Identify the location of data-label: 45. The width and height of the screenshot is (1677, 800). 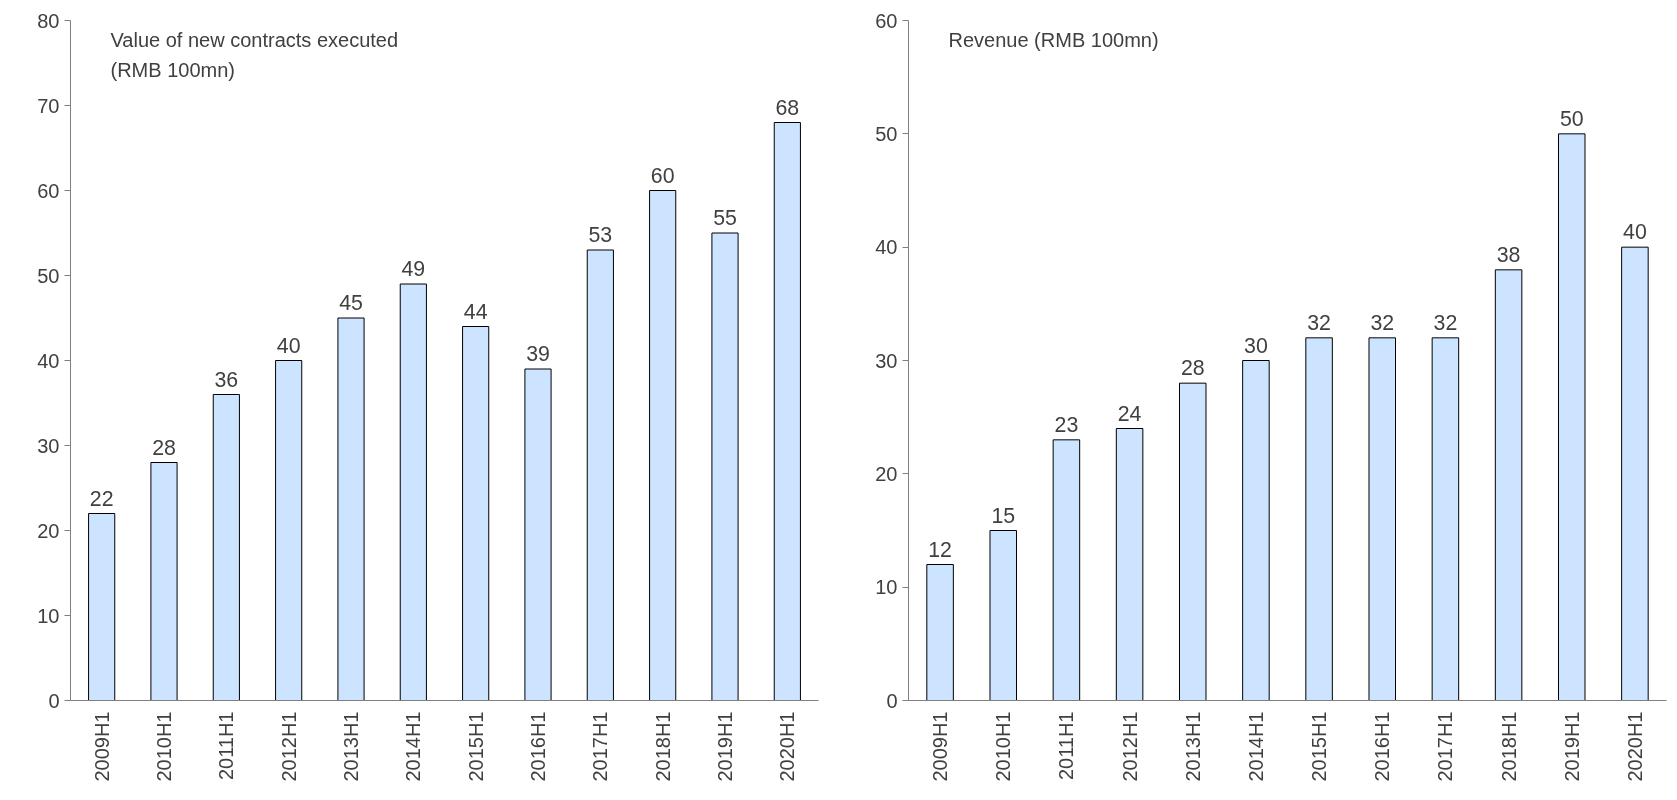
(351, 303).